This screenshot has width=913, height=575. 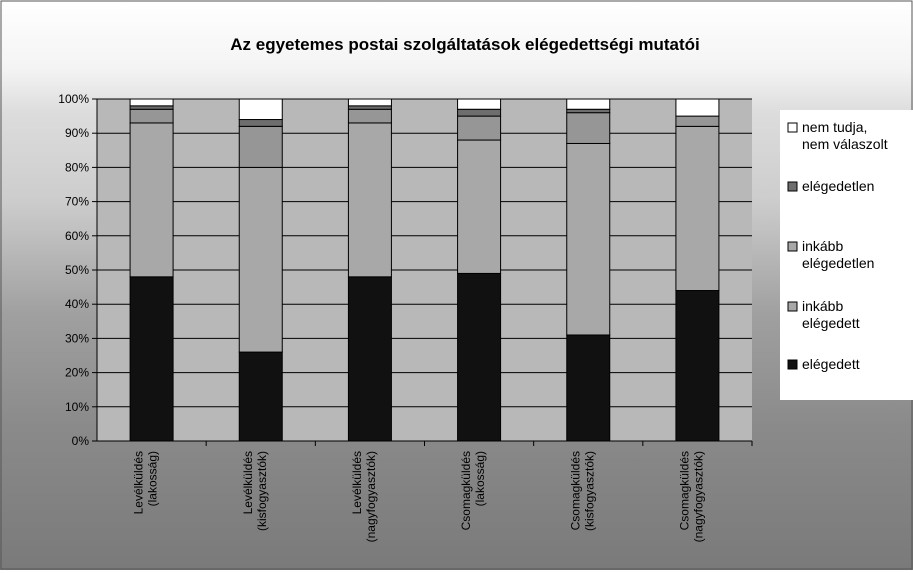 I want to click on x-tick-label: Csomagküldés (nagyfogyasztók), so click(x=691, y=496).